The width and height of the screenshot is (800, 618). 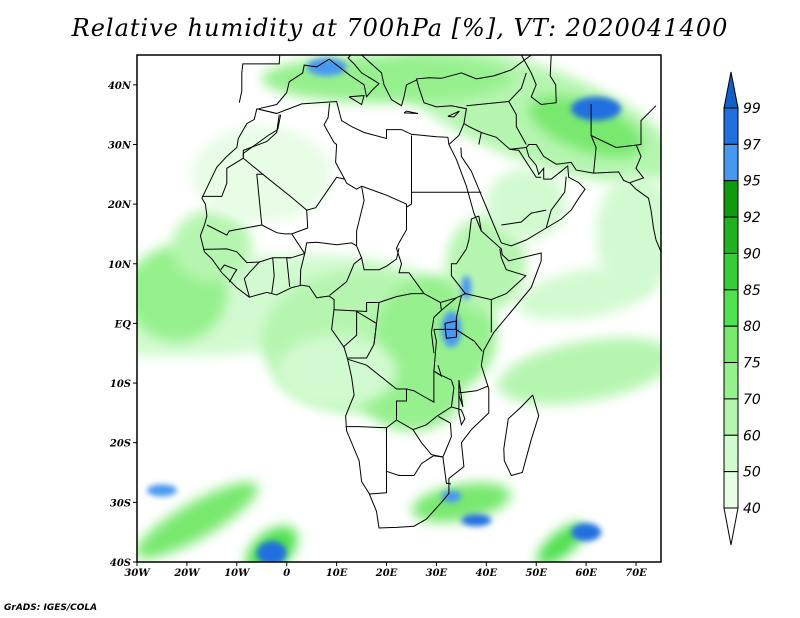 What do you see at coordinates (386, 573) in the screenshot?
I see `lon-tick-label: 20E` at bounding box center [386, 573].